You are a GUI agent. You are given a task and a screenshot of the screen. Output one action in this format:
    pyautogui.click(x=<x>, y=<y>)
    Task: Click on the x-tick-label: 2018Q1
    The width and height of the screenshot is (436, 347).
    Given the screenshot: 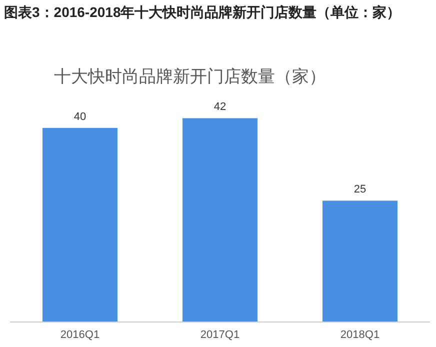 What is the action you would take?
    pyautogui.click(x=360, y=335)
    